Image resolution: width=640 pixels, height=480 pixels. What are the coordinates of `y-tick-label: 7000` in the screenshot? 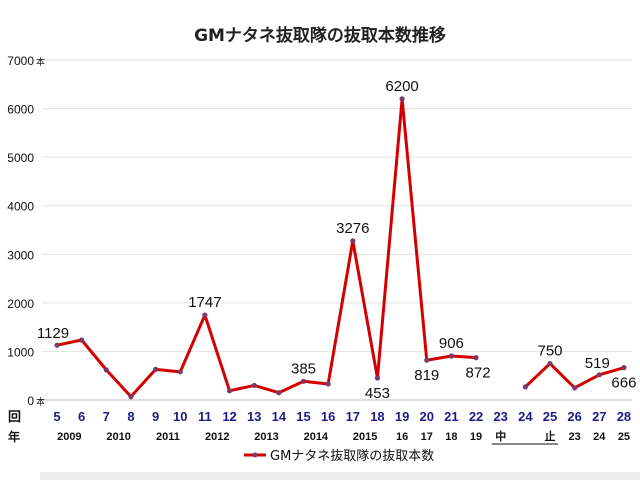 It's located at (20, 61).